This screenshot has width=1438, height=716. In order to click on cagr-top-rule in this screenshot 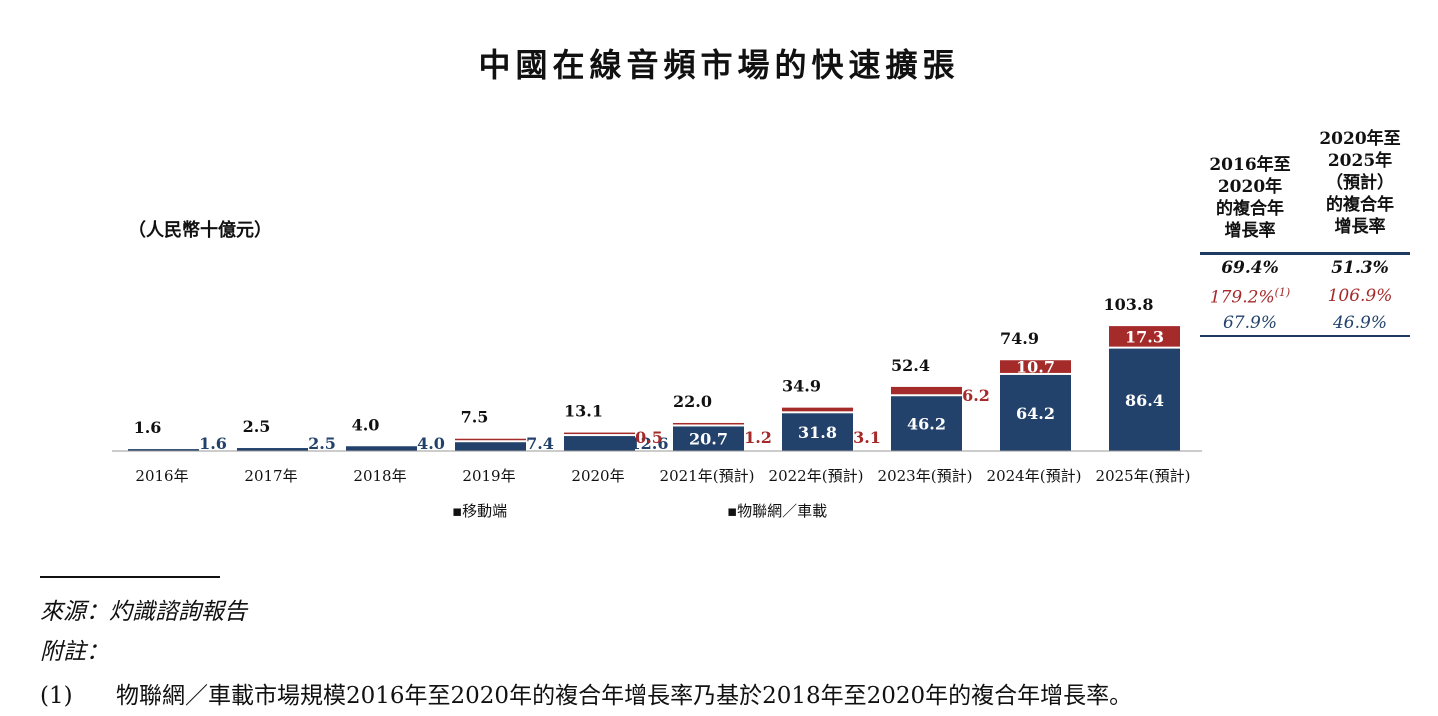, I will do `click(1305, 253)`.